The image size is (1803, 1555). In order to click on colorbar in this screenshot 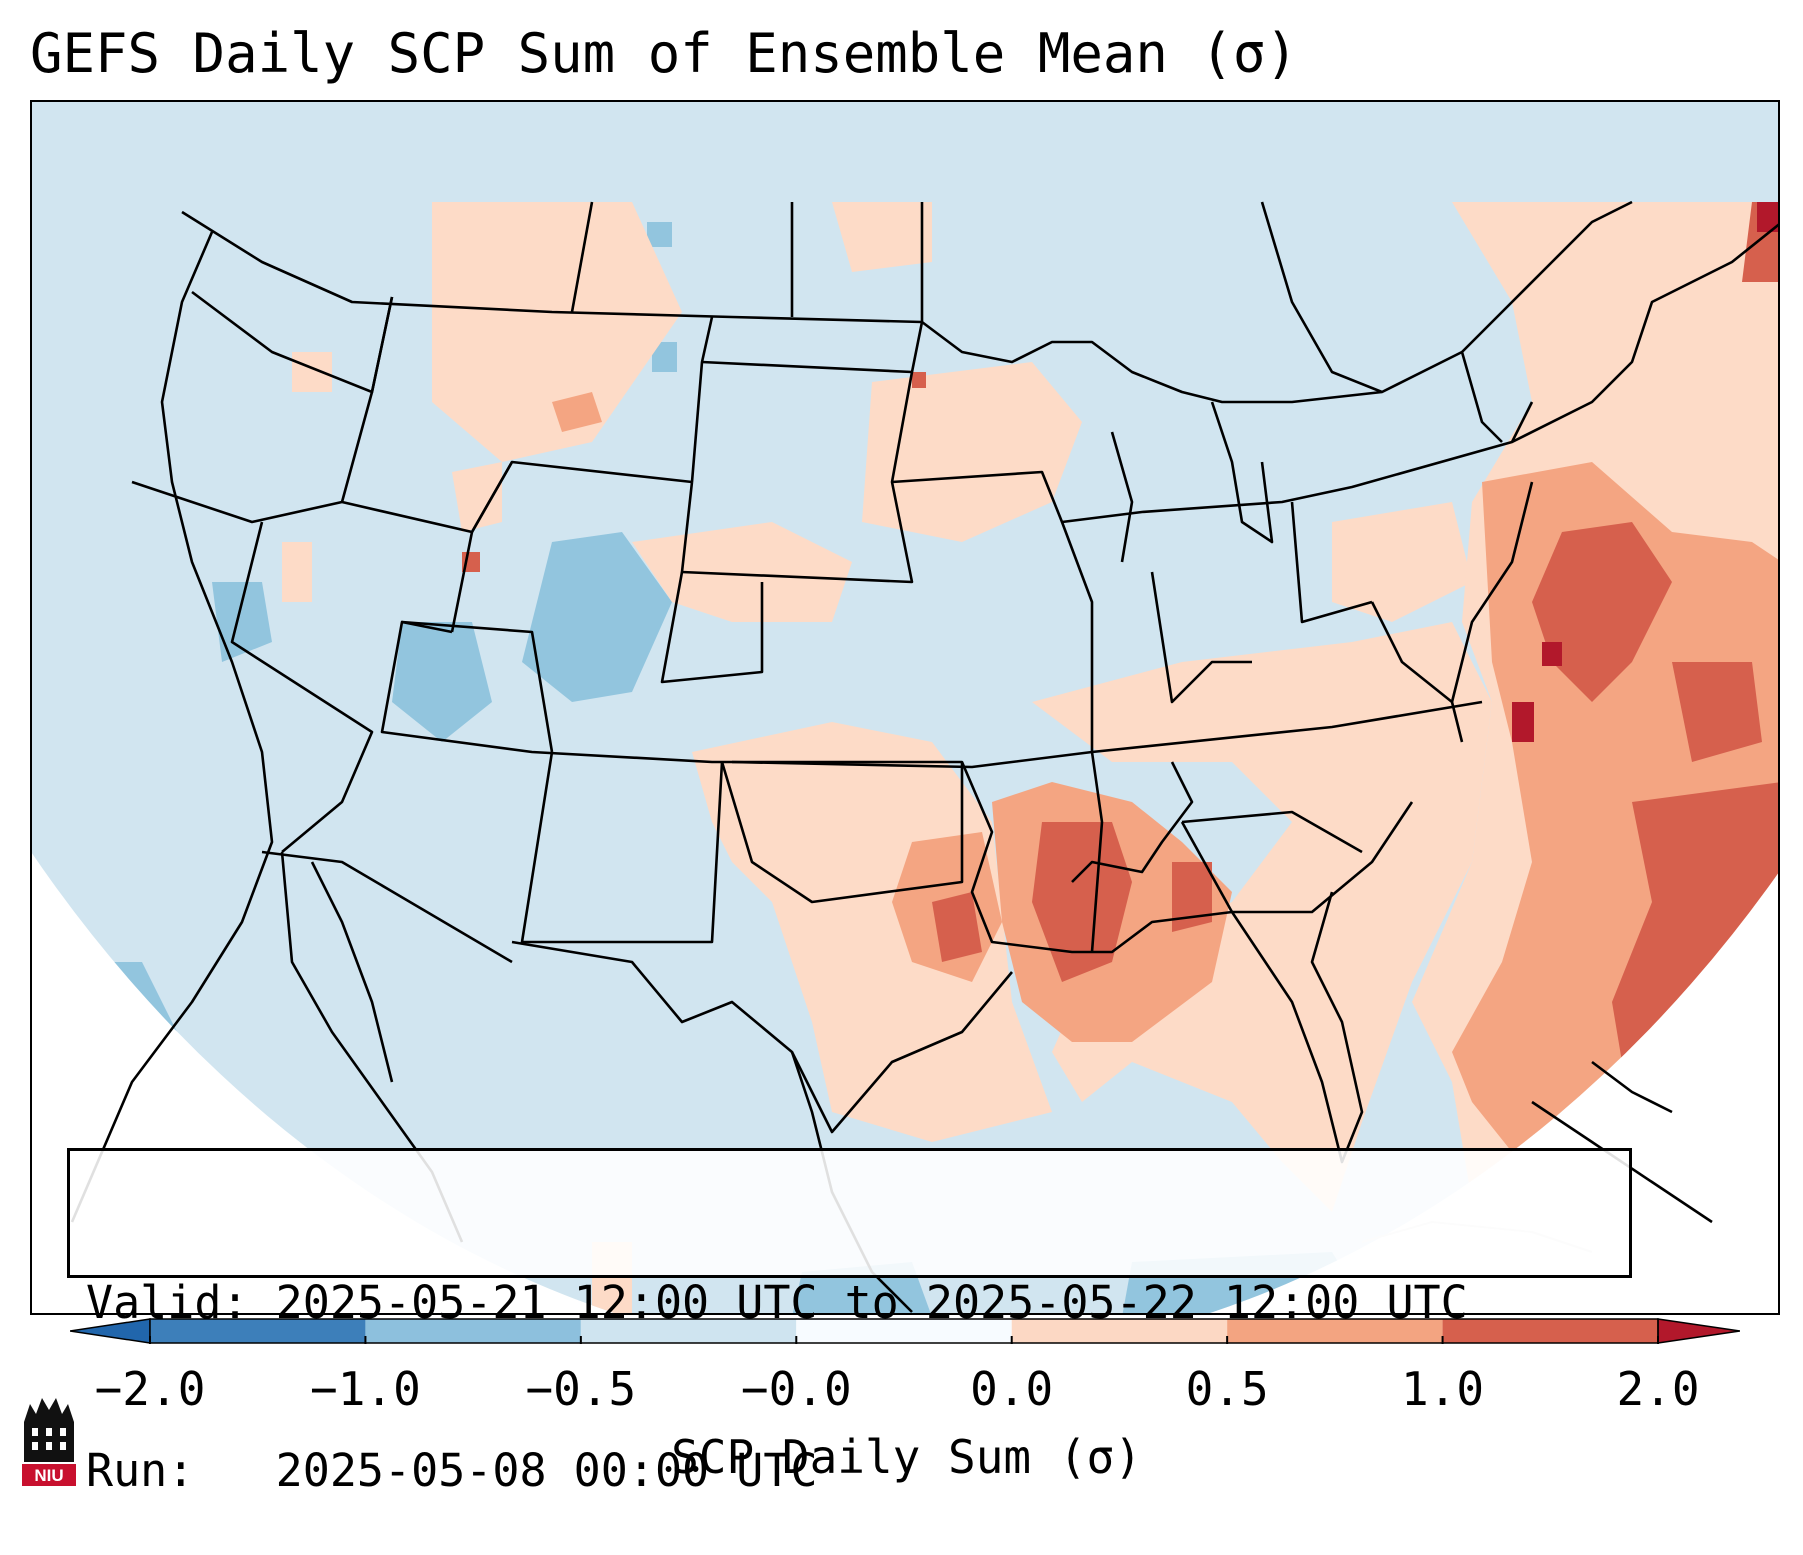, I will do `click(905, 1331)`.